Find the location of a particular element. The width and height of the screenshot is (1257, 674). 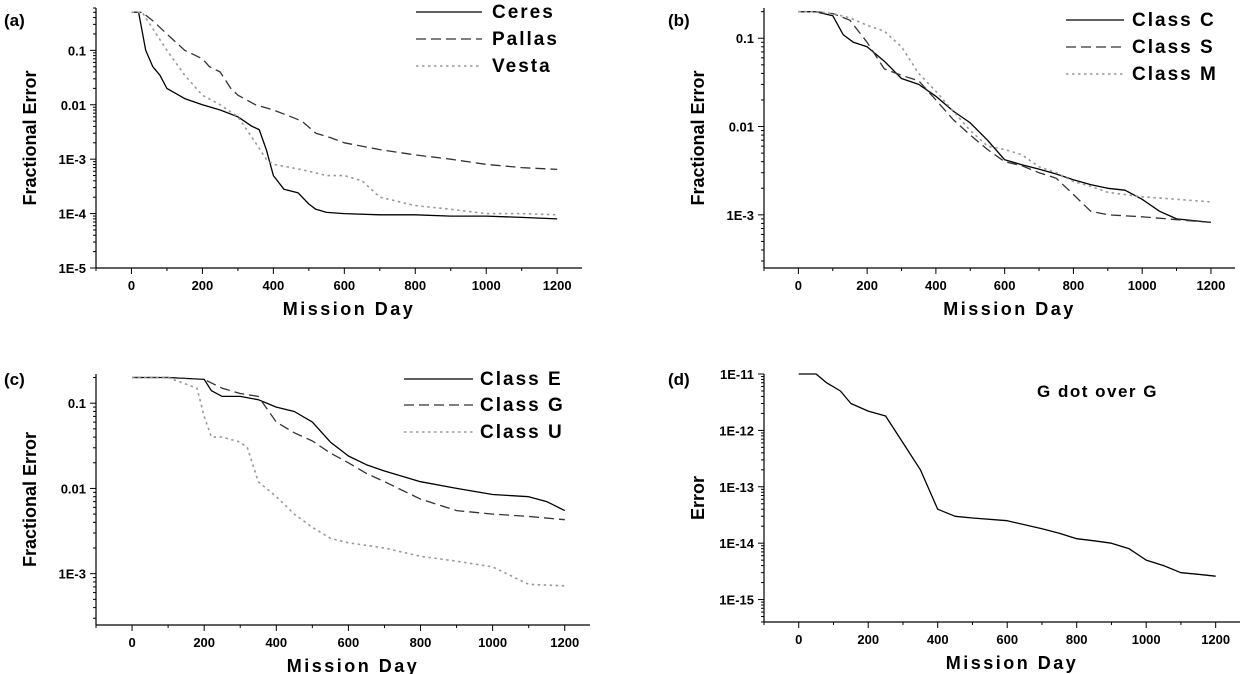

panel-d-x-axis-title: Mission Day is located at coordinates (1012, 663).